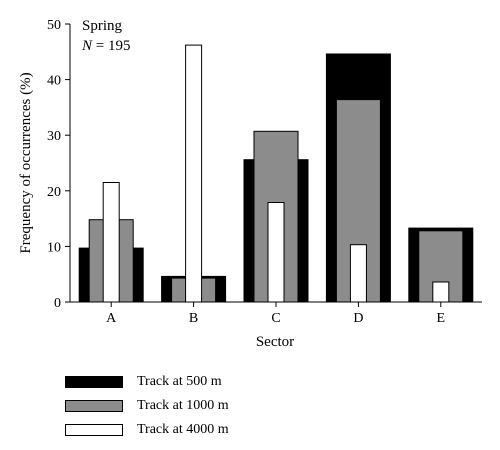  I want to click on y-tick-label-20: 20, so click(54, 192).